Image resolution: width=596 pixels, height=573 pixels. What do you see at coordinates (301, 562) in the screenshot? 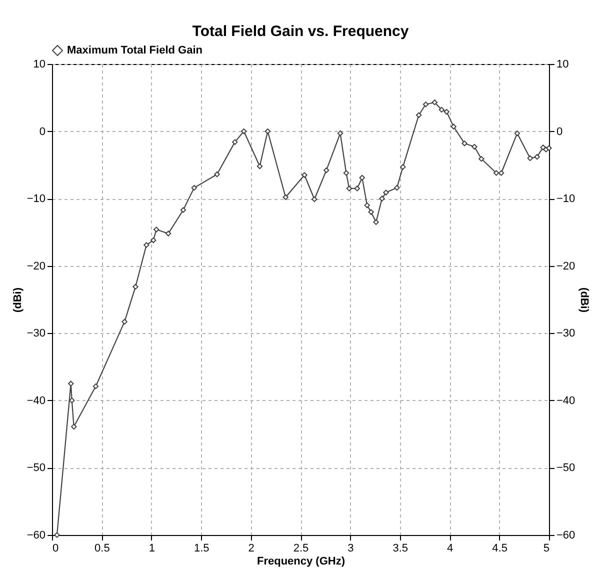
I see `x-axis-title: Frequency (GHz)` at bounding box center [301, 562].